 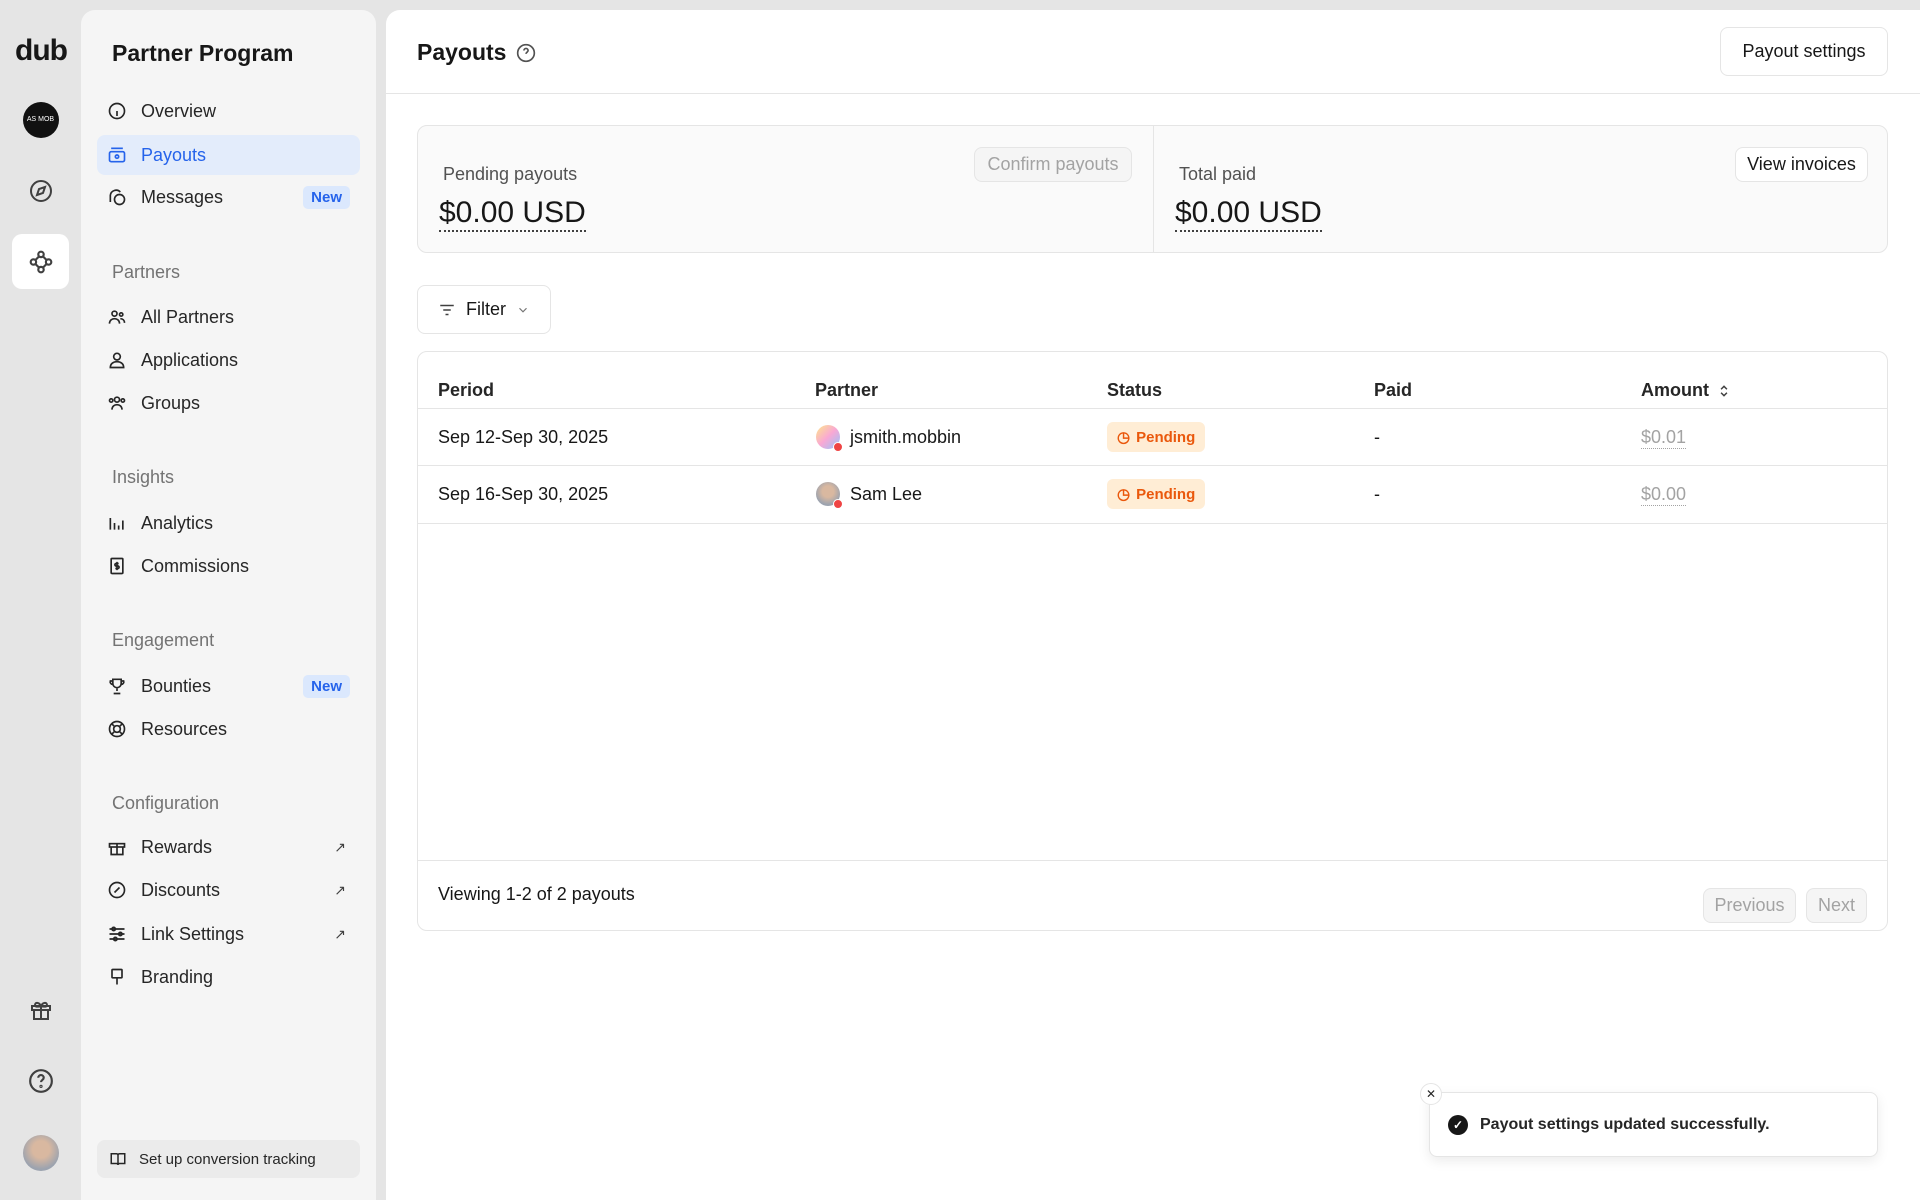 I want to click on sidebar-item-applications: Applications, so click(x=228, y=360).